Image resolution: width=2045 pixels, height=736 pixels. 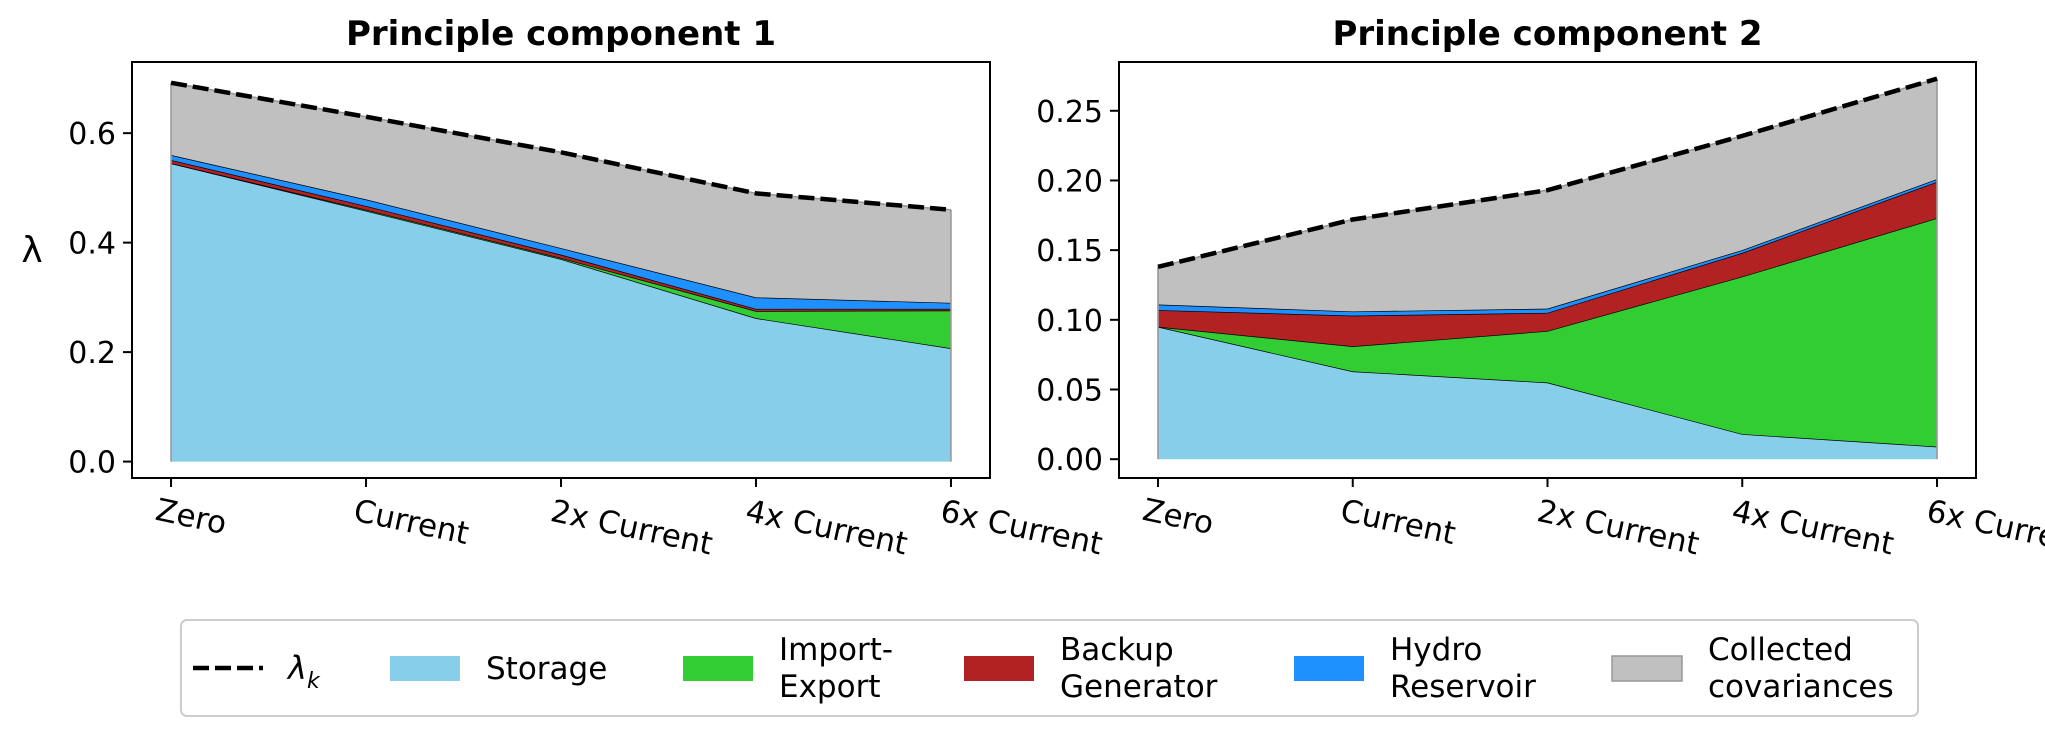 What do you see at coordinates (1117, 650) in the screenshot?
I see `legend-label: Backup` at bounding box center [1117, 650].